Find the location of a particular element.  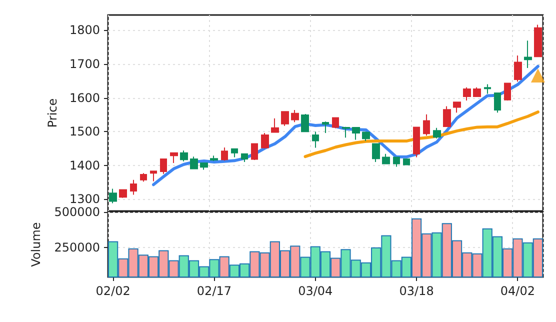

x-tick-label: 02/02 is located at coordinates (113, 291).